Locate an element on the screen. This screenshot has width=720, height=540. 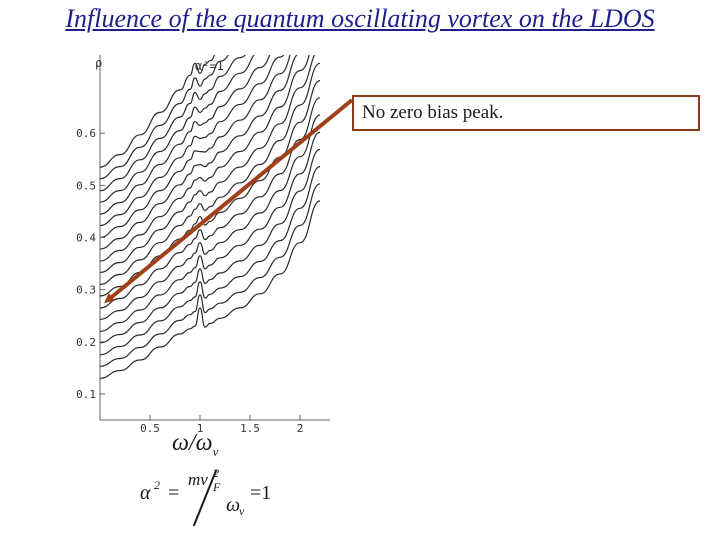
y-axis-label: ρ is located at coordinates (98, 63).